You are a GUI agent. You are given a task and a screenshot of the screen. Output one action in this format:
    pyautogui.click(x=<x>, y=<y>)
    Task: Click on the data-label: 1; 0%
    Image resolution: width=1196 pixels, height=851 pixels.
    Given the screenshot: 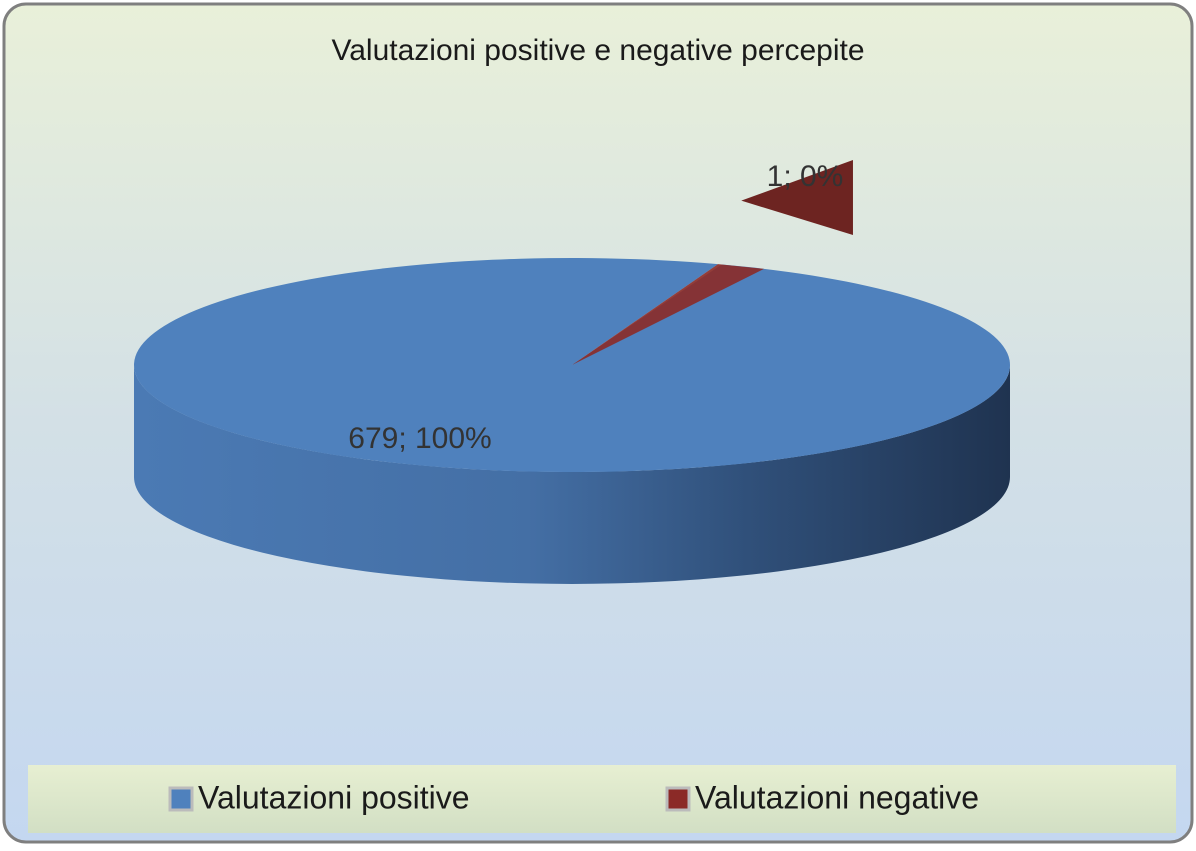 What is the action you would take?
    pyautogui.click(x=805, y=176)
    